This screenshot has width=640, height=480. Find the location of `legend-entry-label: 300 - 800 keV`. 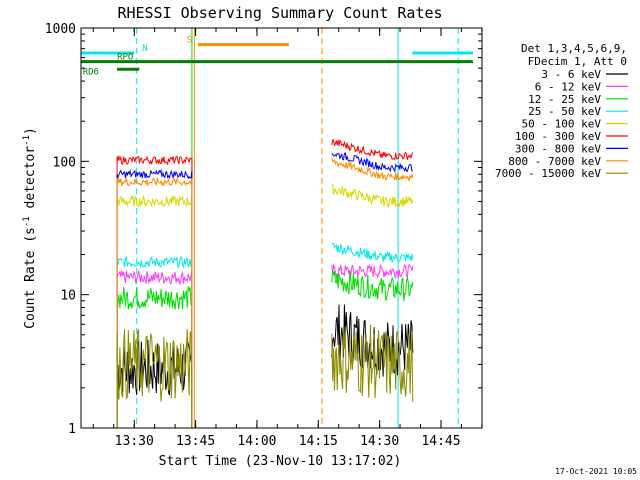

legend-entry-label: 300 - 800 keV is located at coordinates (558, 148).